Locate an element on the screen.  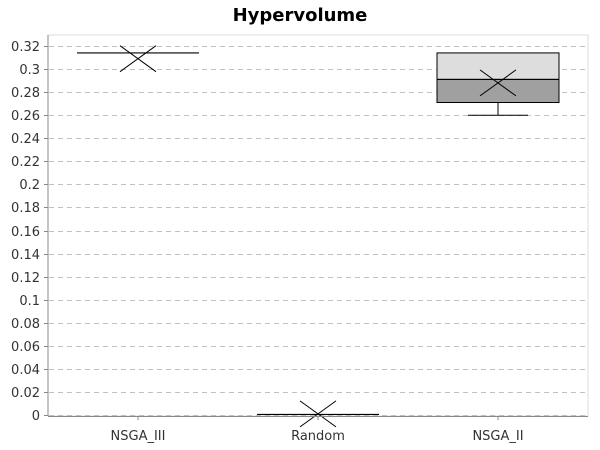
y-tick-label: 0.12 is located at coordinates (25, 278).